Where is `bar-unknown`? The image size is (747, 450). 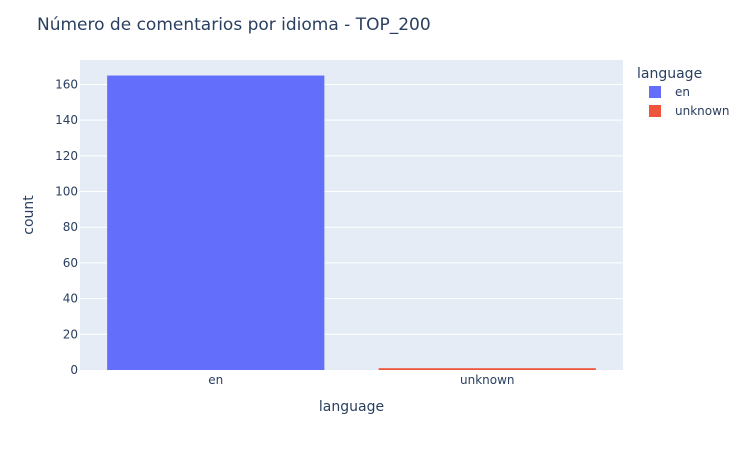 bar-unknown is located at coordinates (487, 369).